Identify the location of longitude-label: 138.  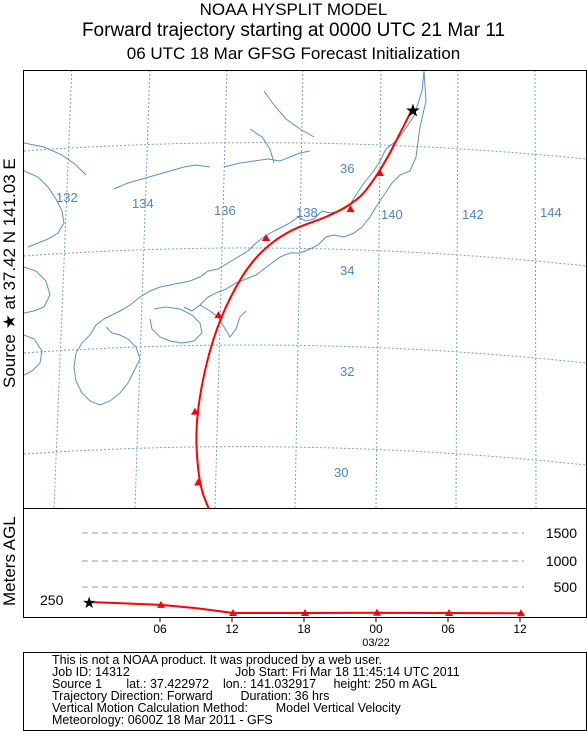
(307, 212).